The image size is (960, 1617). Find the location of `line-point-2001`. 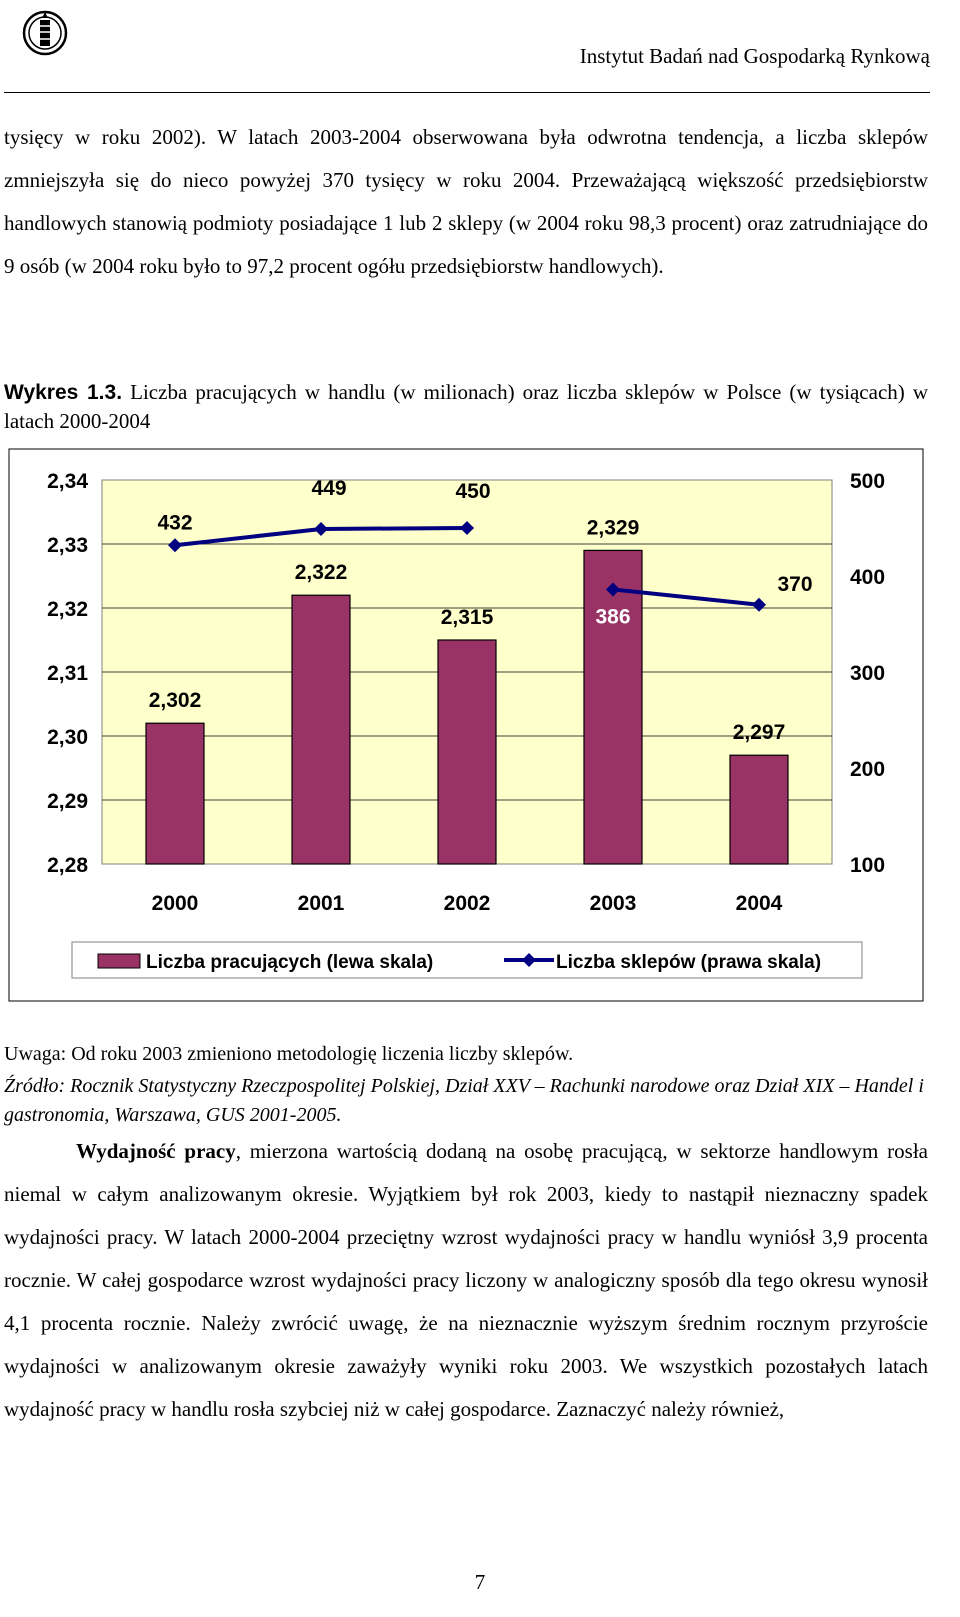

line-point-2001 is located at coordinates (321, 528).